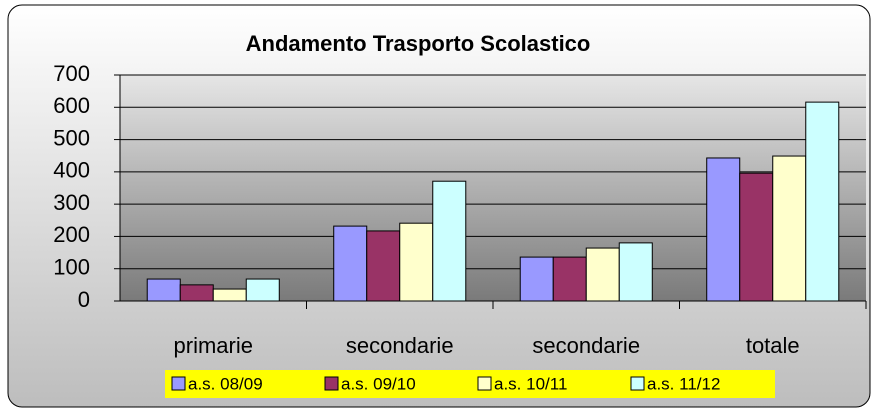  What do you see at coordinates (71, 105) in the screenshot?
I see `y-tick-label: 600` at bounding box center [71, 105].